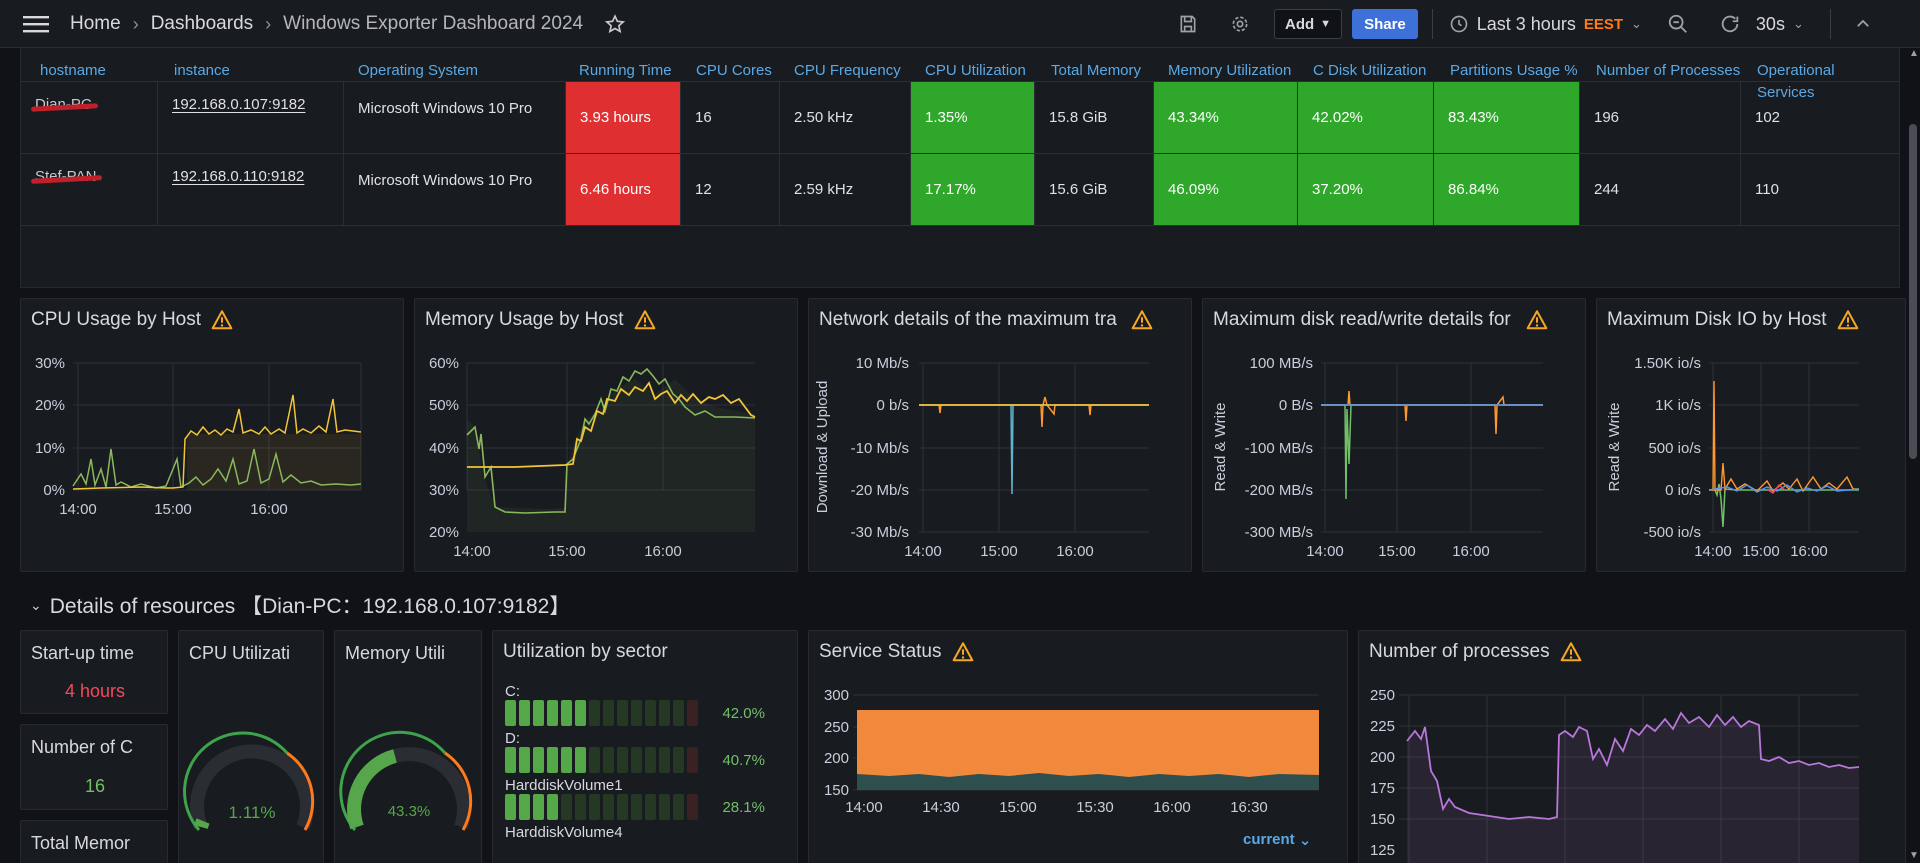  I want to click on column-header: Memory Utilization, so click(1230, 70).